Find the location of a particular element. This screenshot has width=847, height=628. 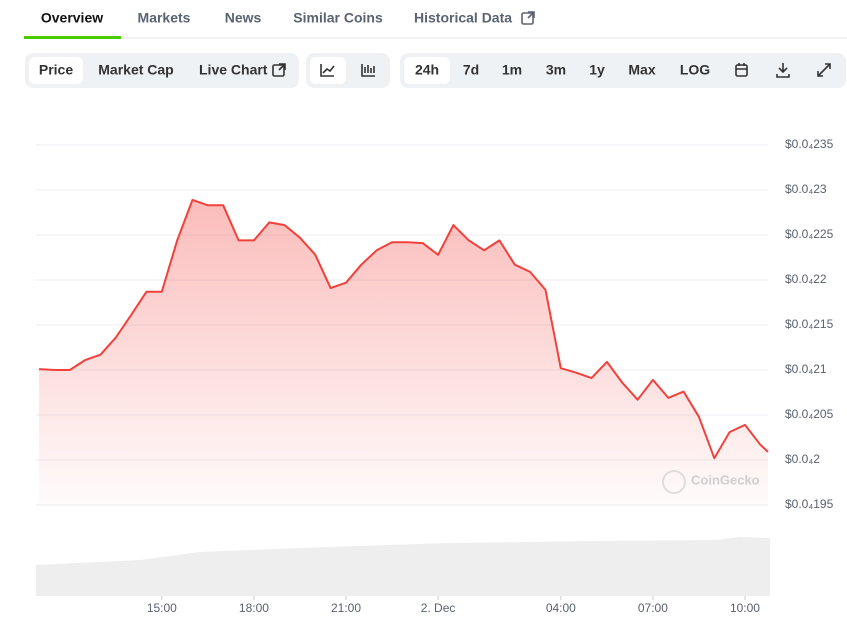

y-tick-label: $0.0₄235 is located at coordinates (809, 144).